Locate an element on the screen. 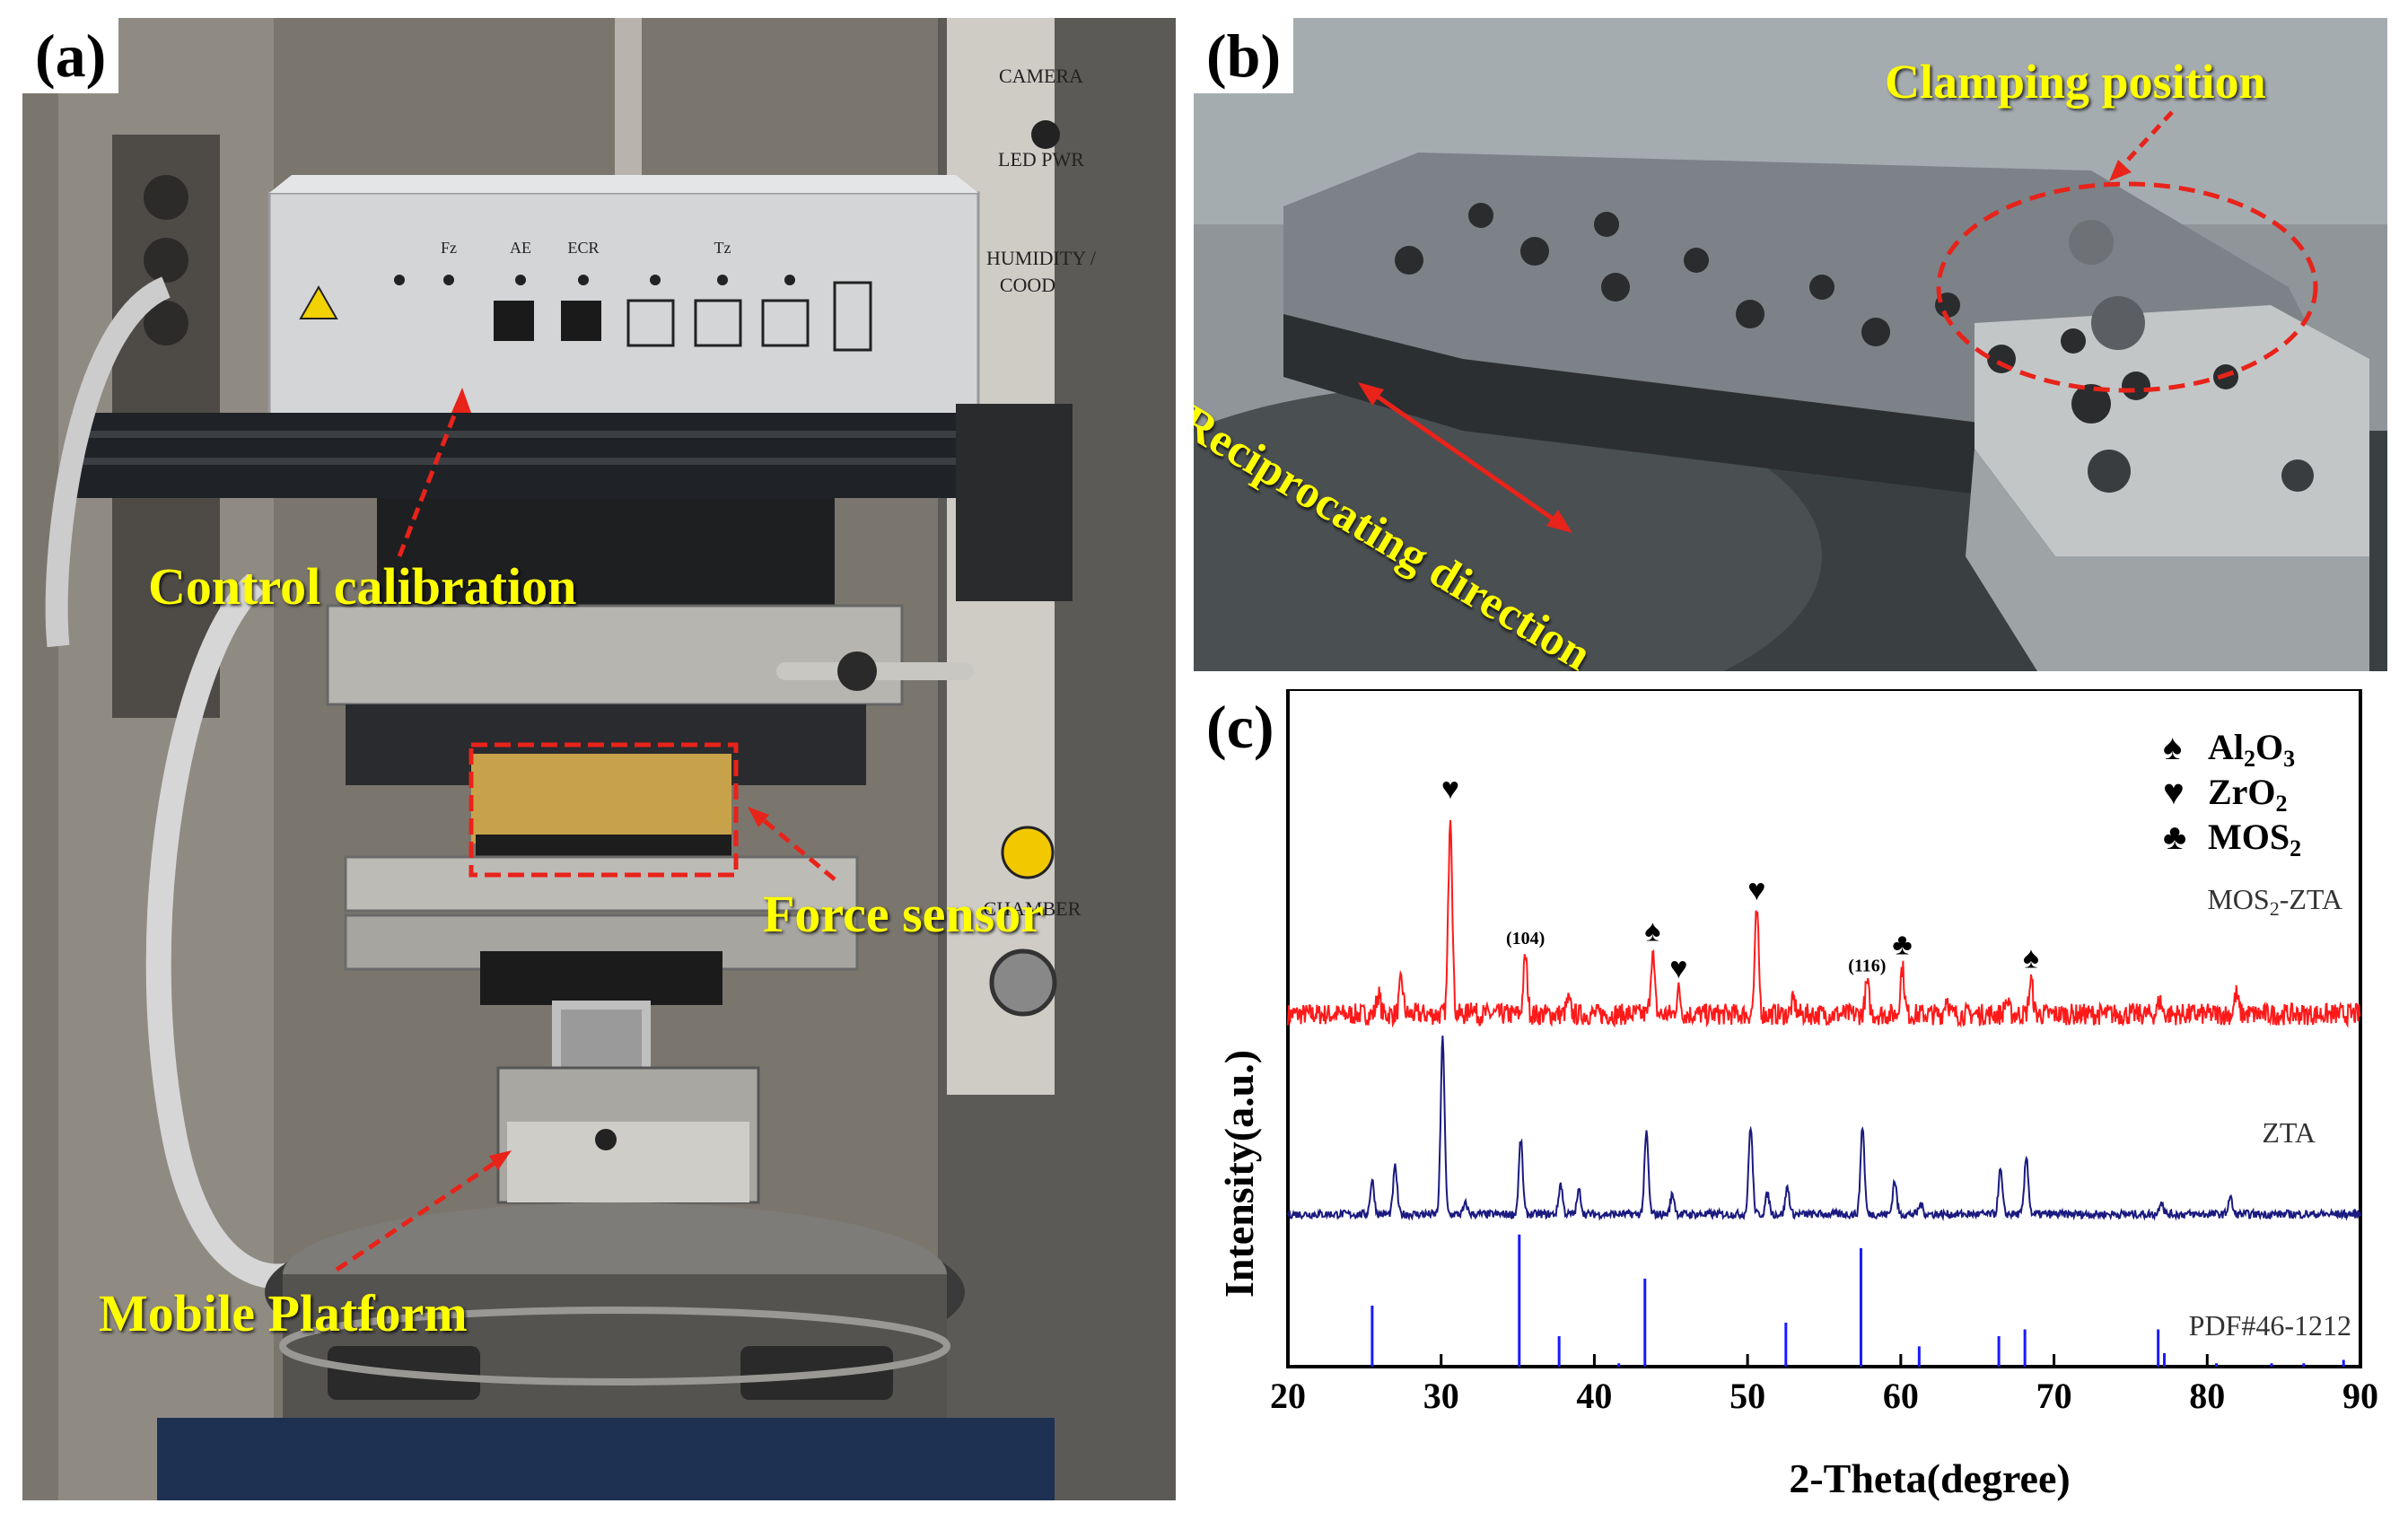 Image resolution: width=2408 pixels, height=1521 pixels. legend-label-al2o3: Al2O3 is located at coordinates (2251, 749).